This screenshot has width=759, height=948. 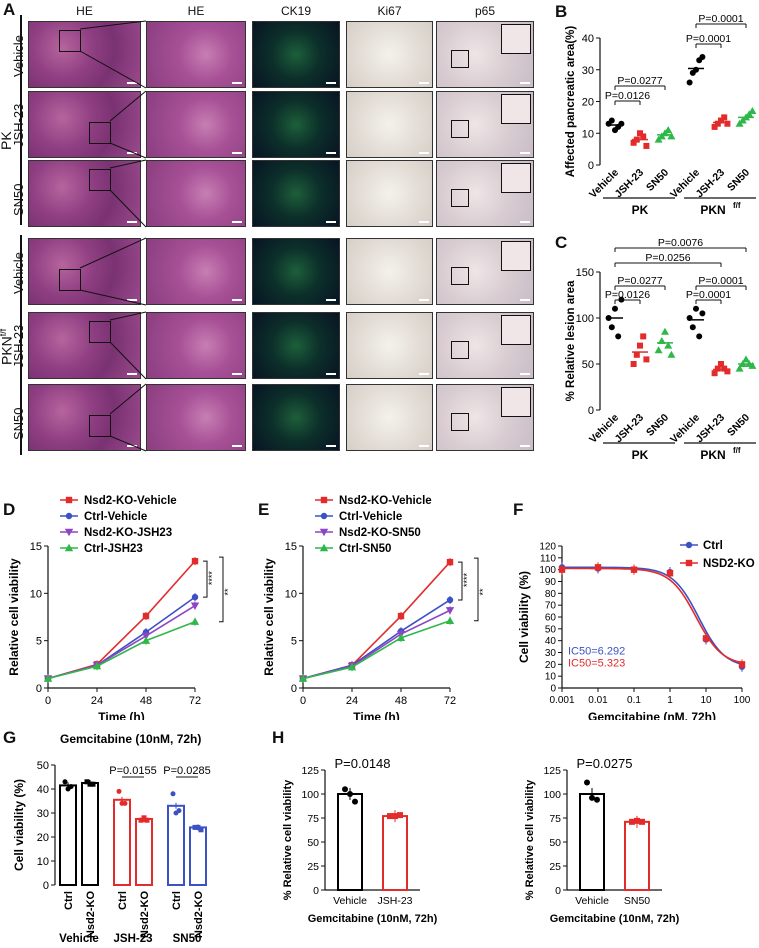 What do you see at coordinates (713, 546) in the screenshot?
I see `legend-label: Ctrl` at bounding box center [713, 546].